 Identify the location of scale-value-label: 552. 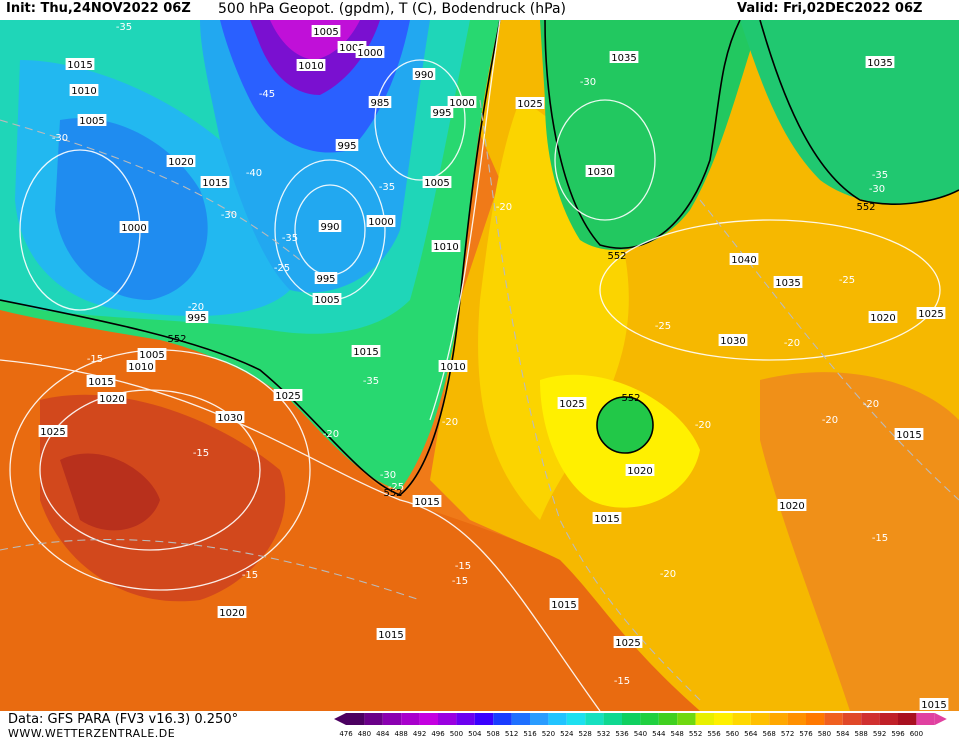
(695, 734).